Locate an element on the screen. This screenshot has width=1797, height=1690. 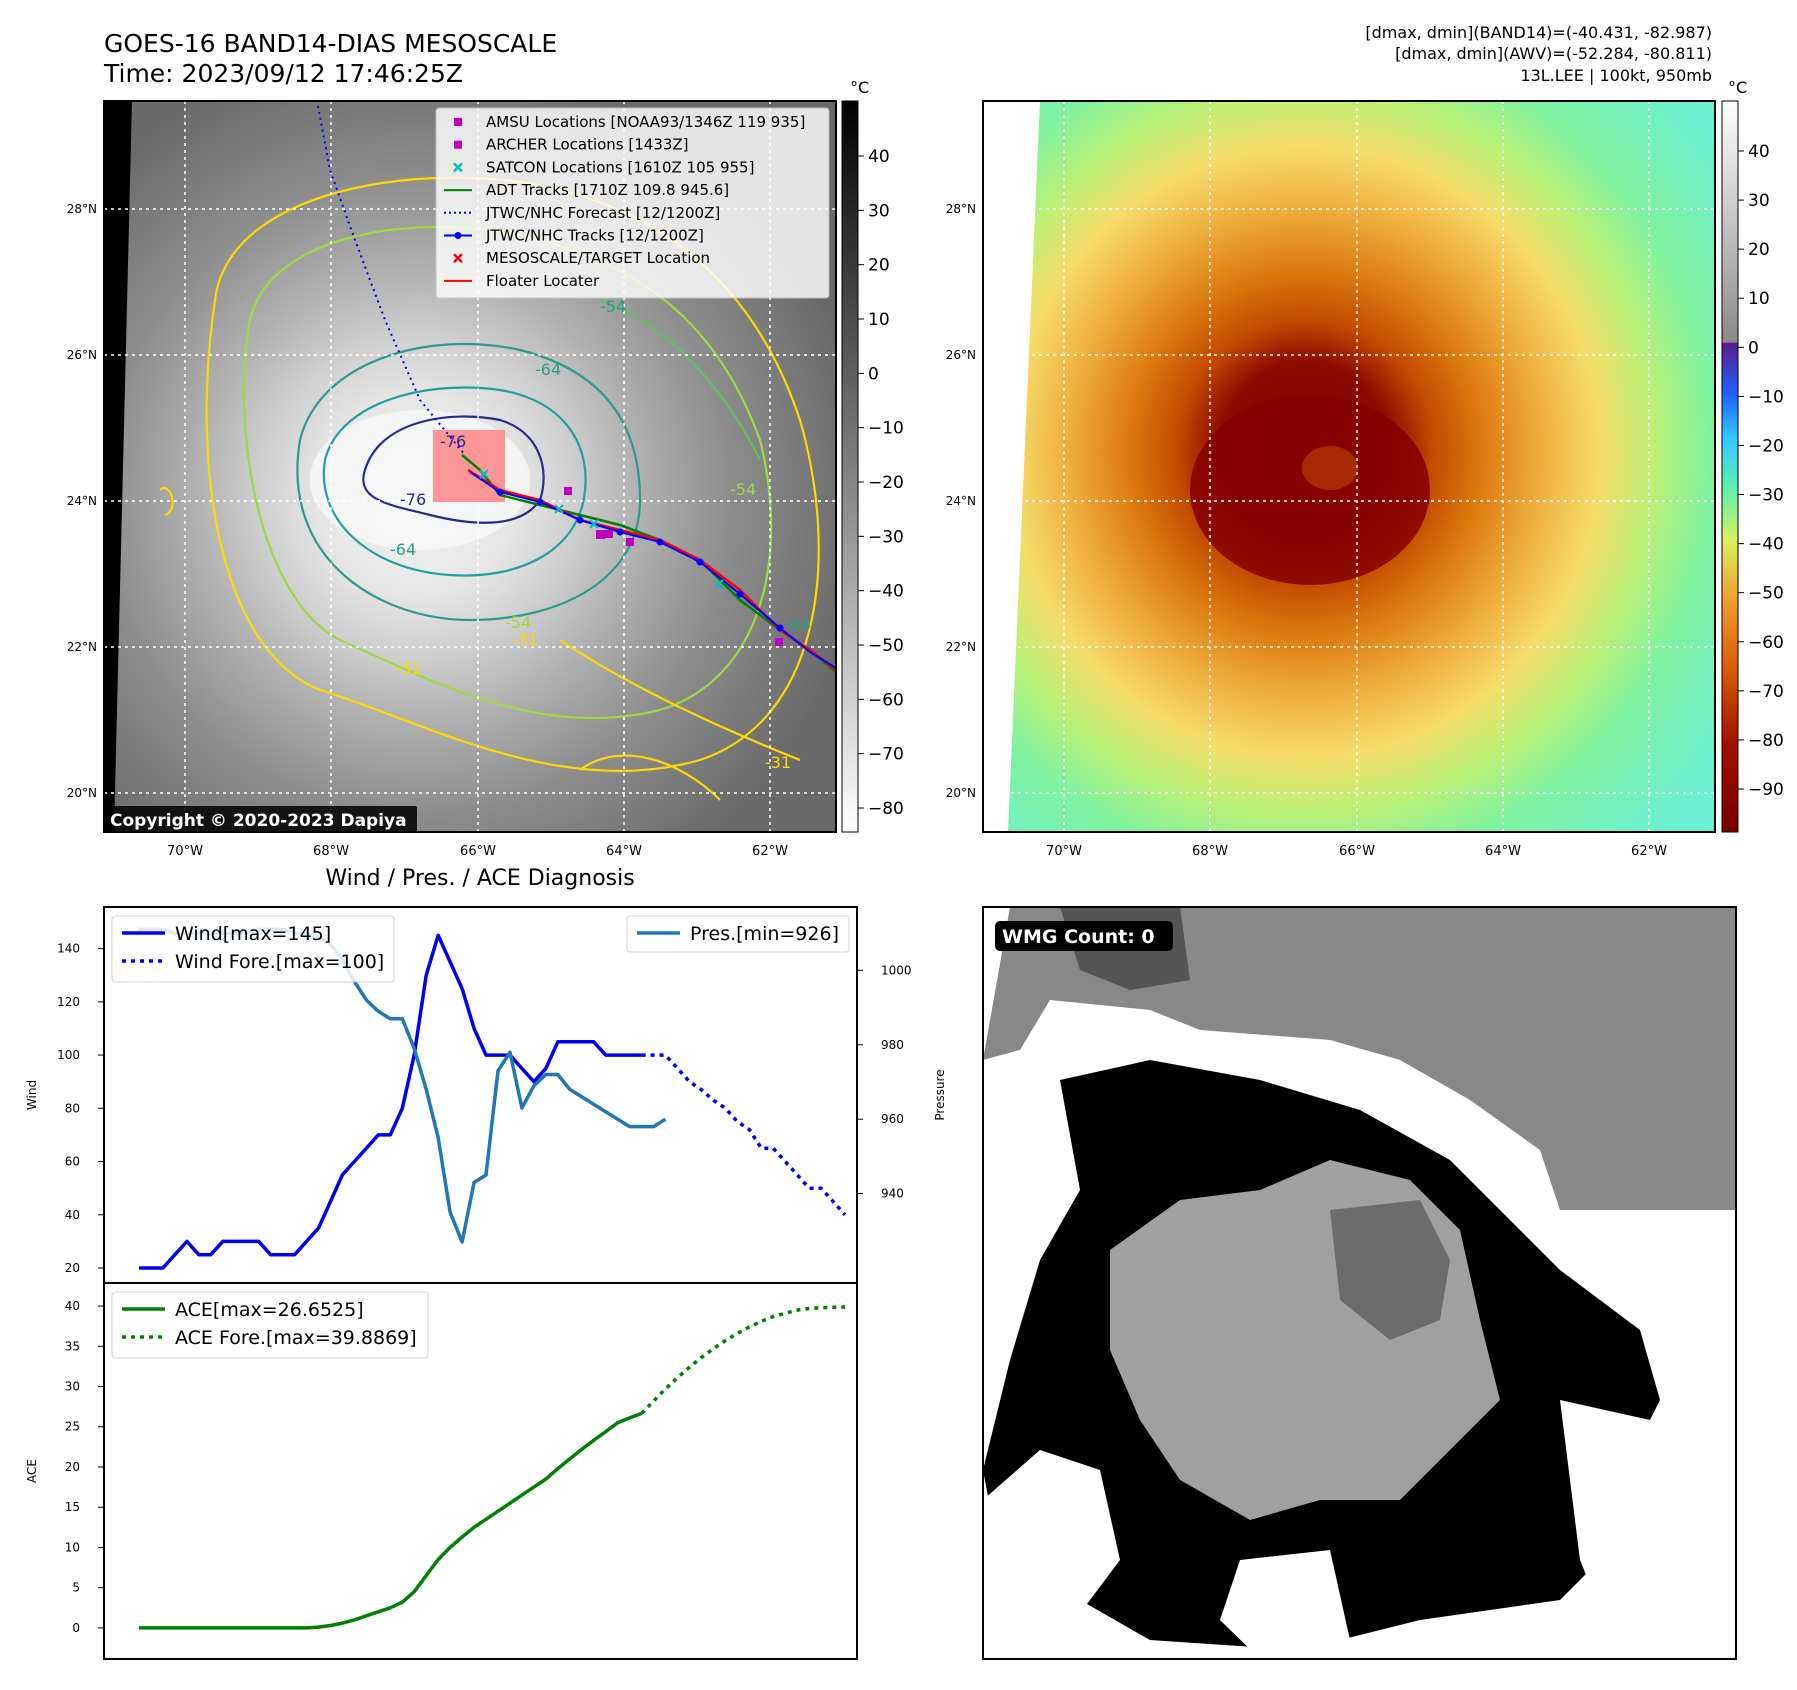
contour-neg64-inner is located at coordinates (454, 481).